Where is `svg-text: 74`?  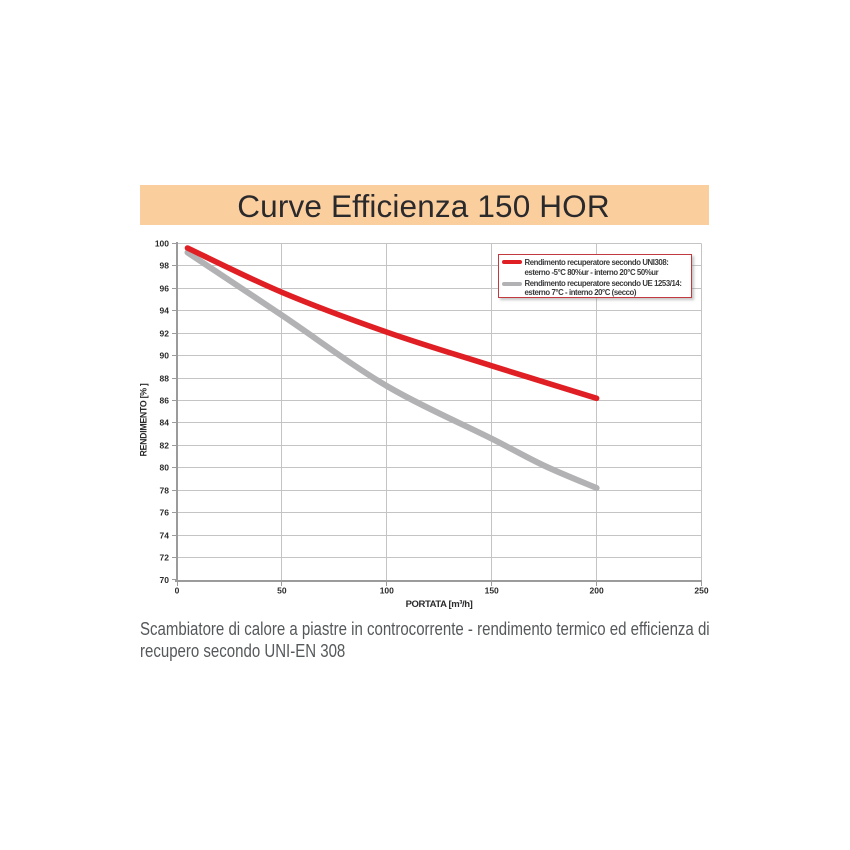 svg-text: 74 is located at coordinates (165, 536).